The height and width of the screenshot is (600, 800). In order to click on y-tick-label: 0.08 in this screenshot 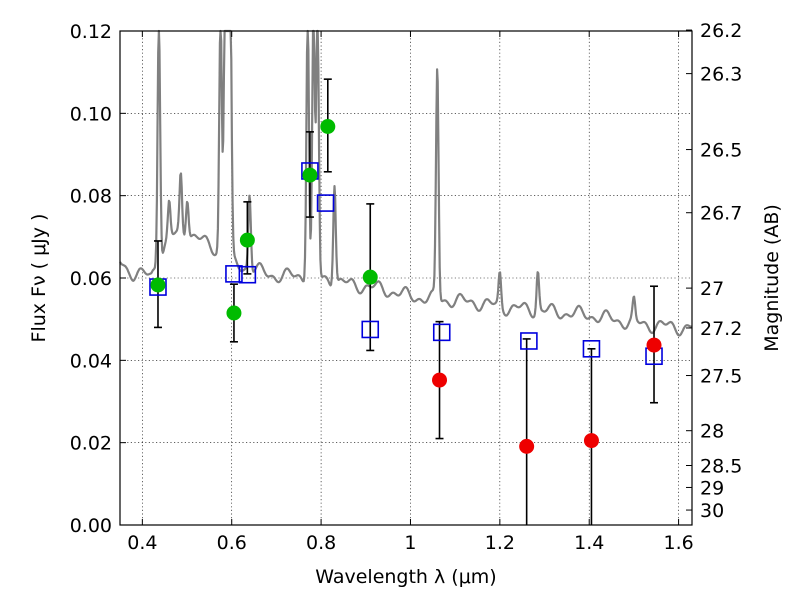, I will do `click(91, 197)`.